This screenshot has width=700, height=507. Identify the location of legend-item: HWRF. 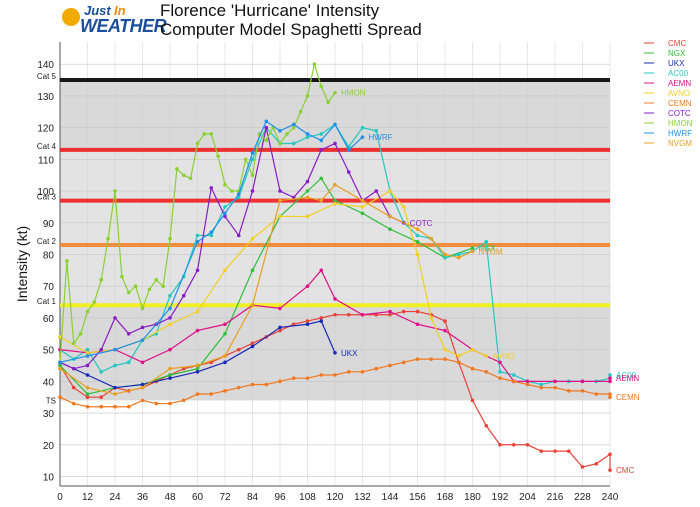
(680, 133).